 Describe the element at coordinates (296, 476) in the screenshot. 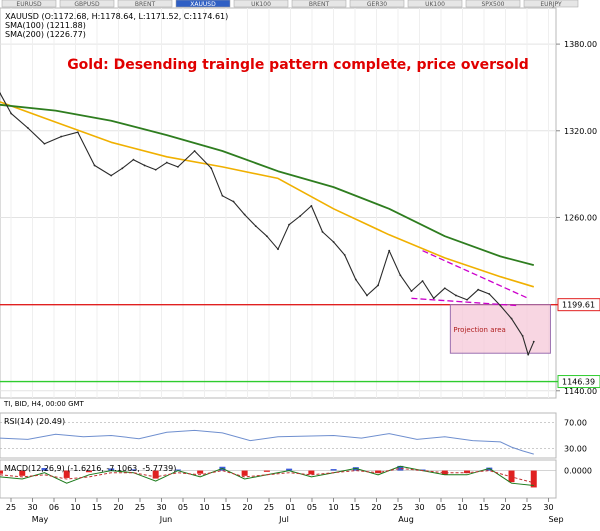

I see `macd-pane: 0.0000` at that location.